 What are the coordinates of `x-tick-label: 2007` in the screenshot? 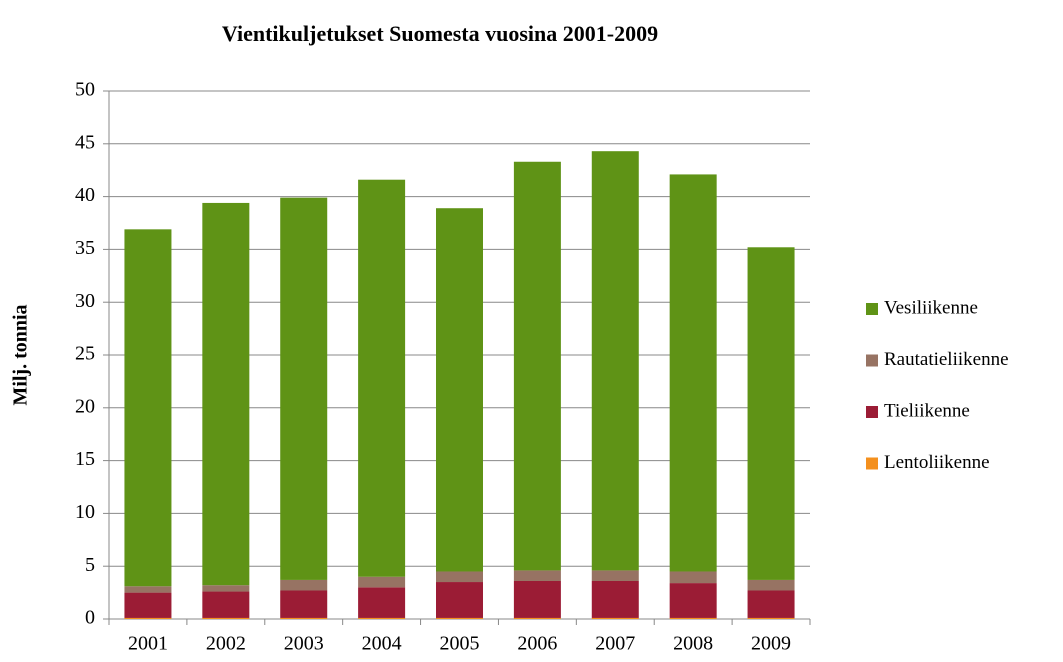 It's located at (615, 644).